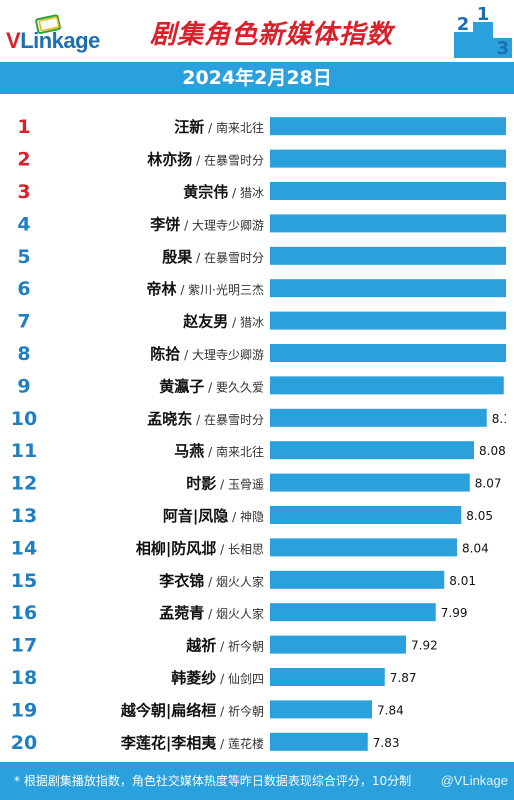  I want to click on podium-3: 3, so click(503, 48).